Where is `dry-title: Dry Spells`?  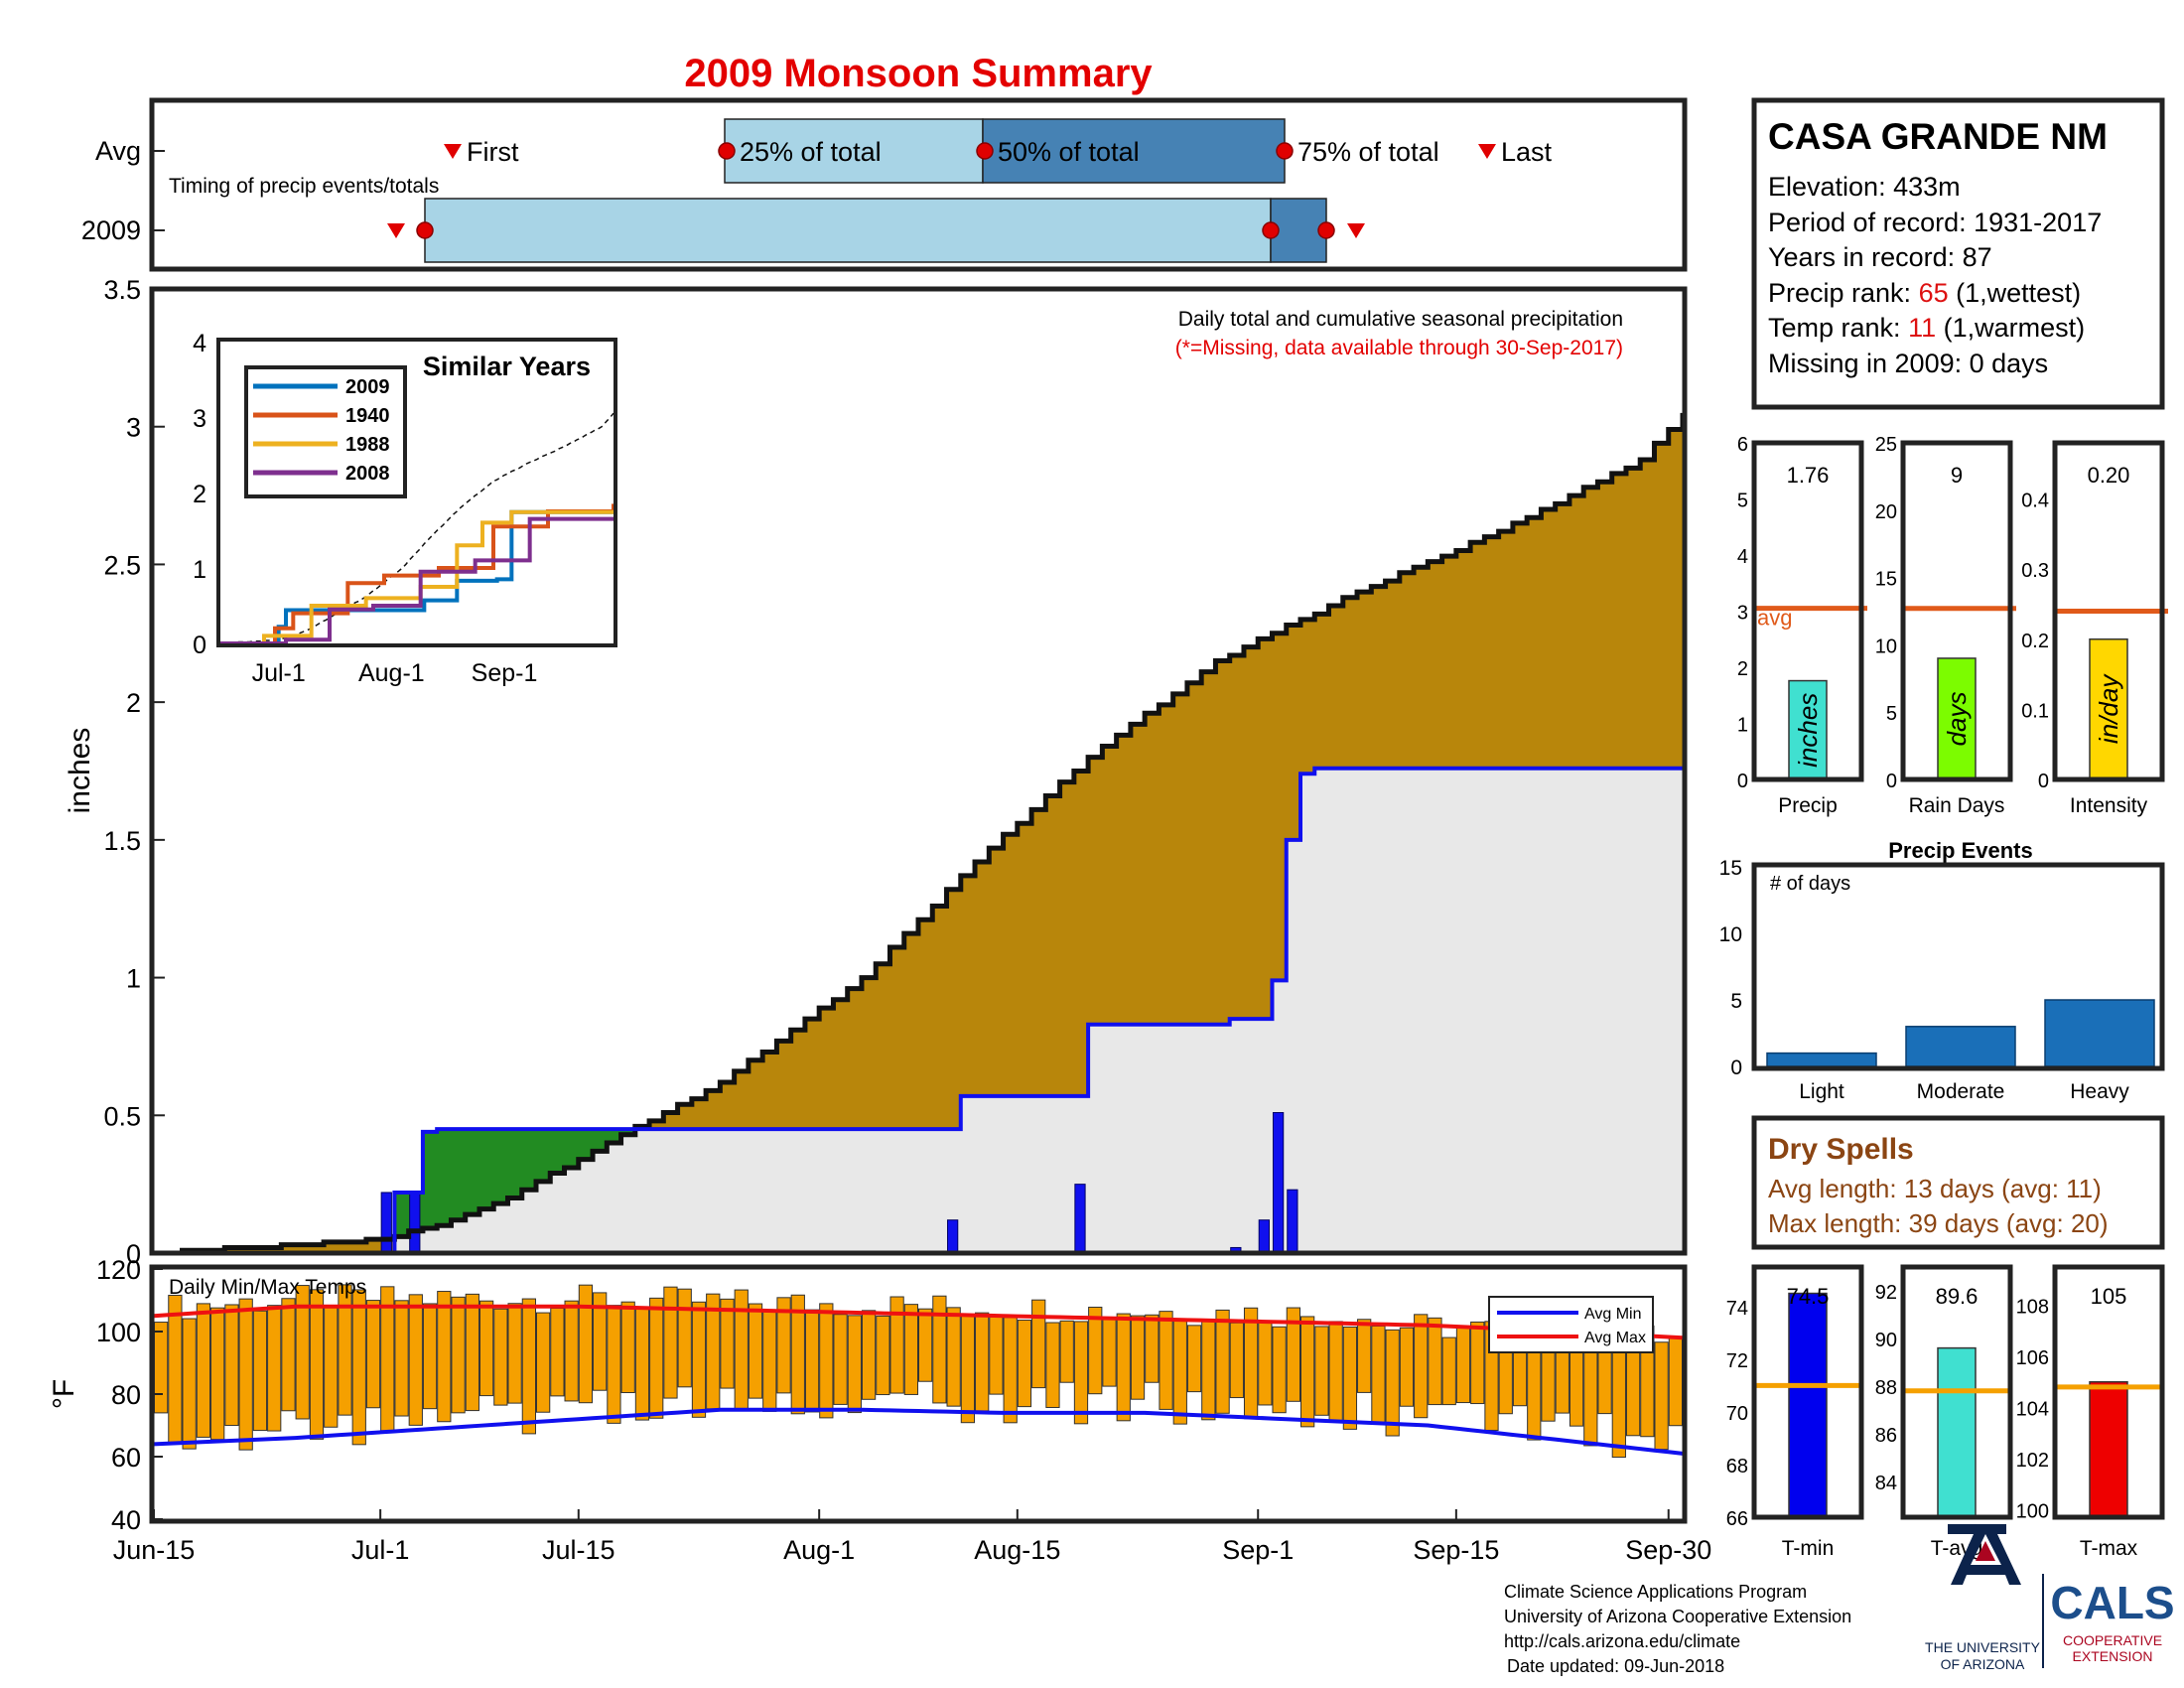
dry-title: Dry Spells is located at coordinates (1841, 1149).